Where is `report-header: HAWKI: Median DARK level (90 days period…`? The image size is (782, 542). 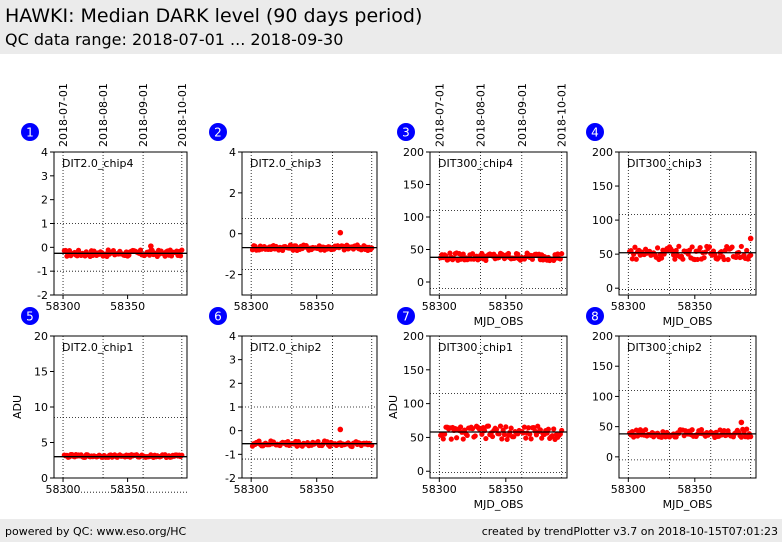 report-header: HAWKI: Median DARK level (90 days period… is located at coordinates (391, 27).